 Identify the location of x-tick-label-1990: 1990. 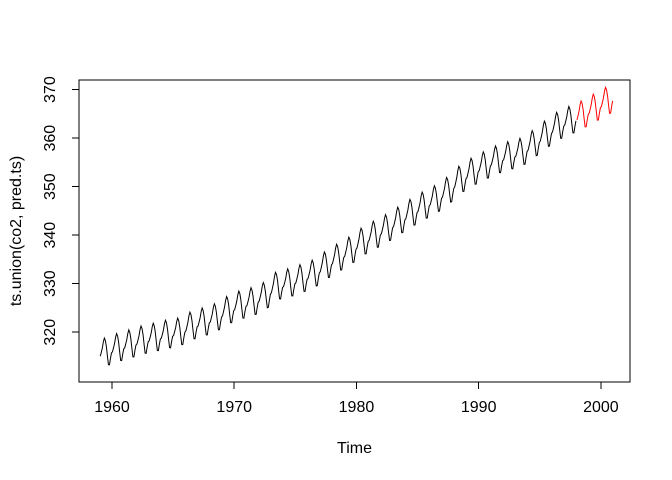
(479, 407).